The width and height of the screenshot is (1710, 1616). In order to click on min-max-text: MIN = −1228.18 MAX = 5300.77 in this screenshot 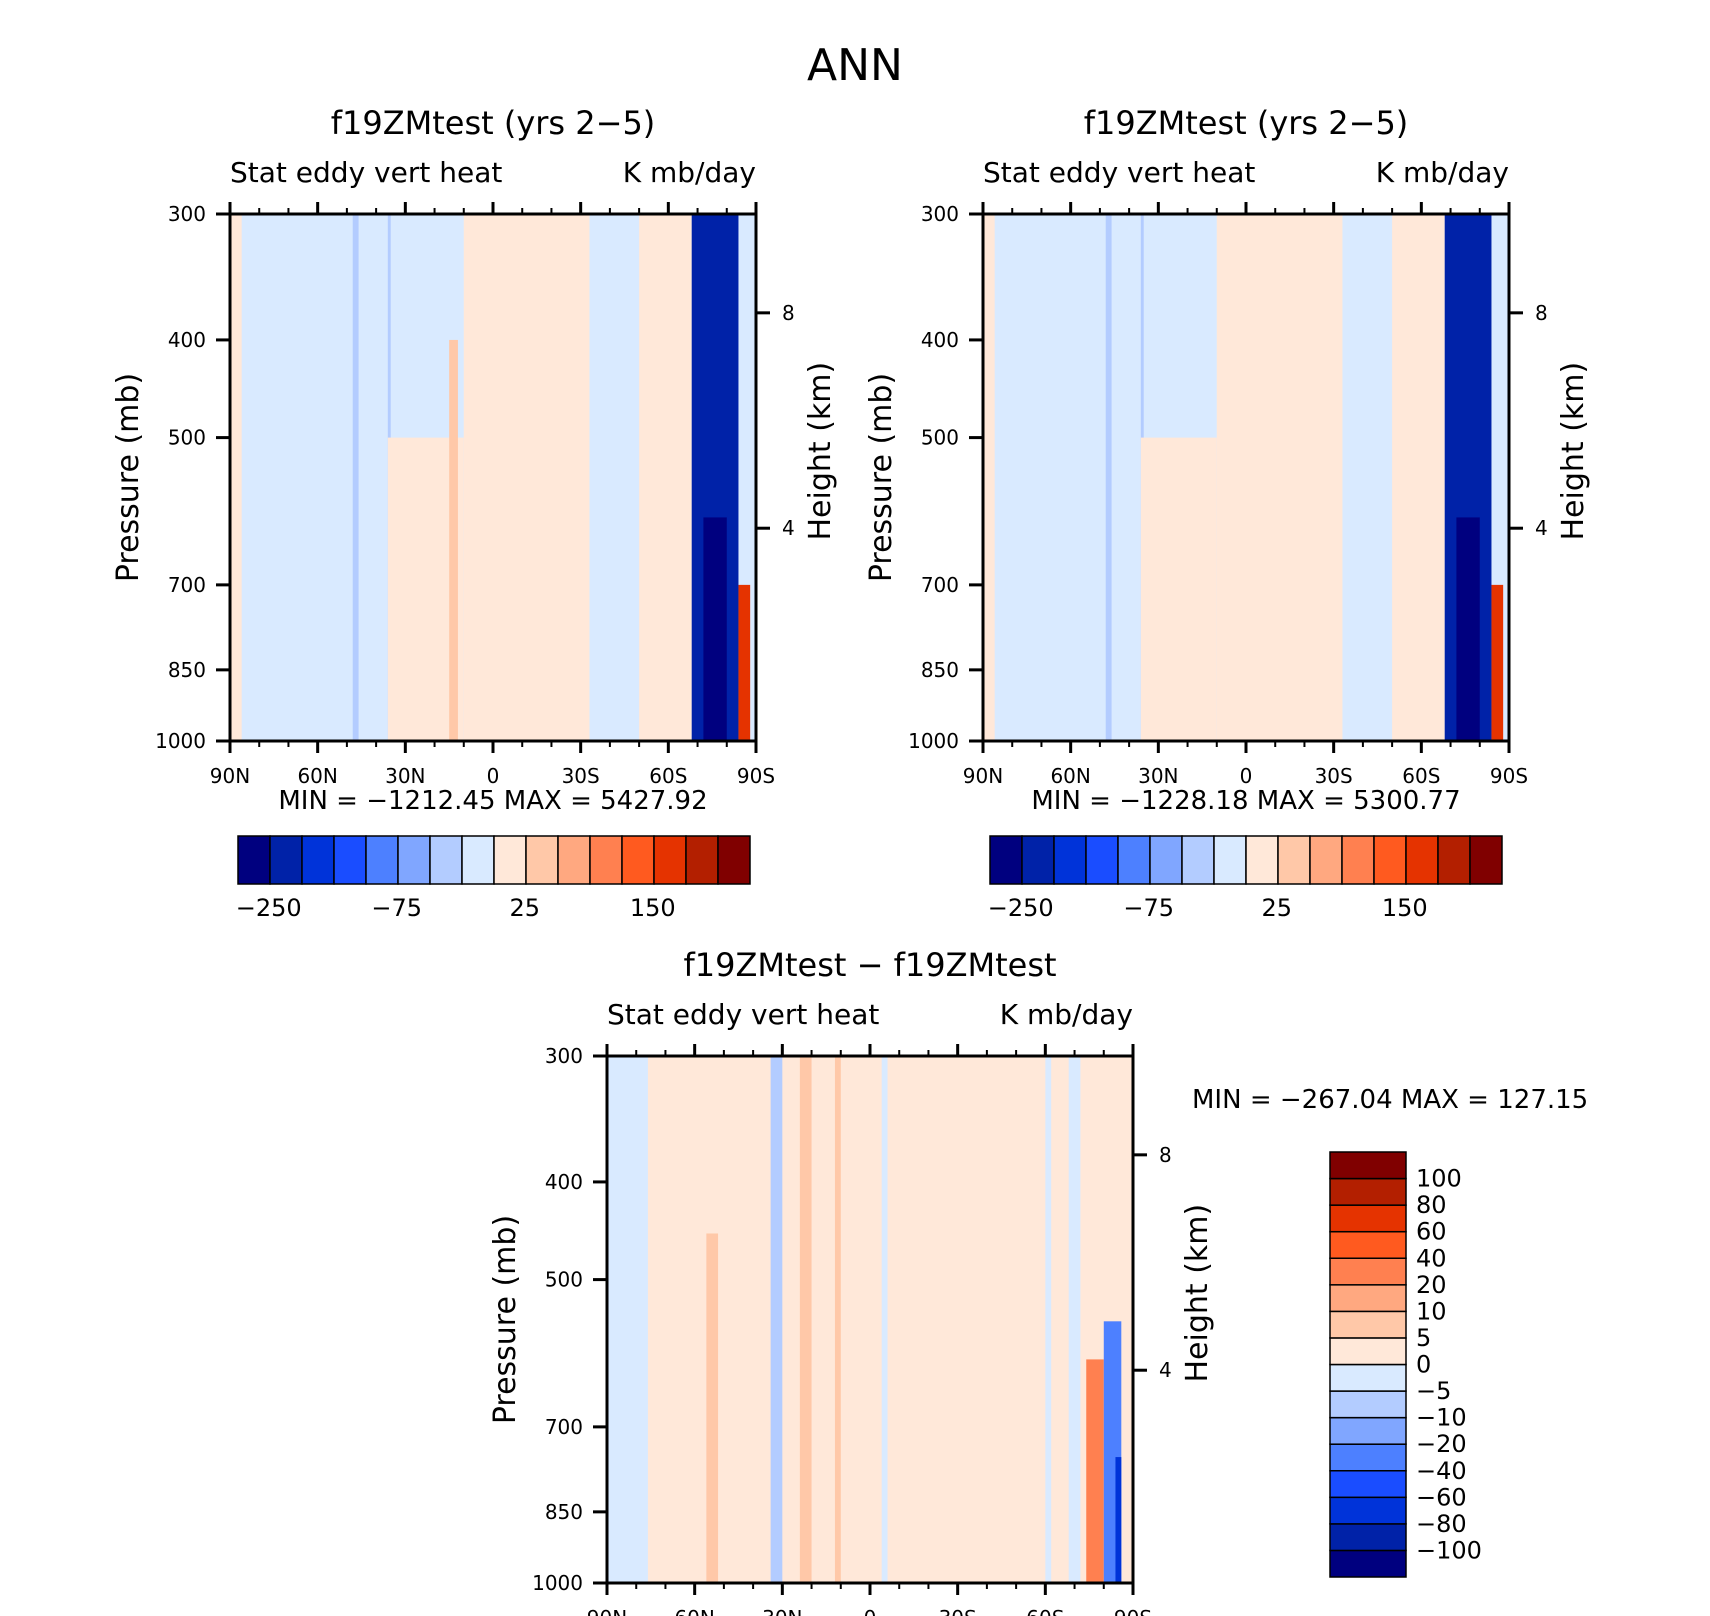, I will do `click(1245, 801)`.